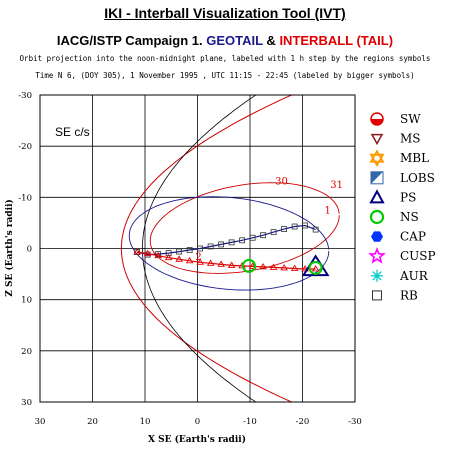 The height and width of the screenshot is (450, 450). Describe the element at coordinates (377, 196) in the screenshot. I see `triangle-up-icon` at that location.